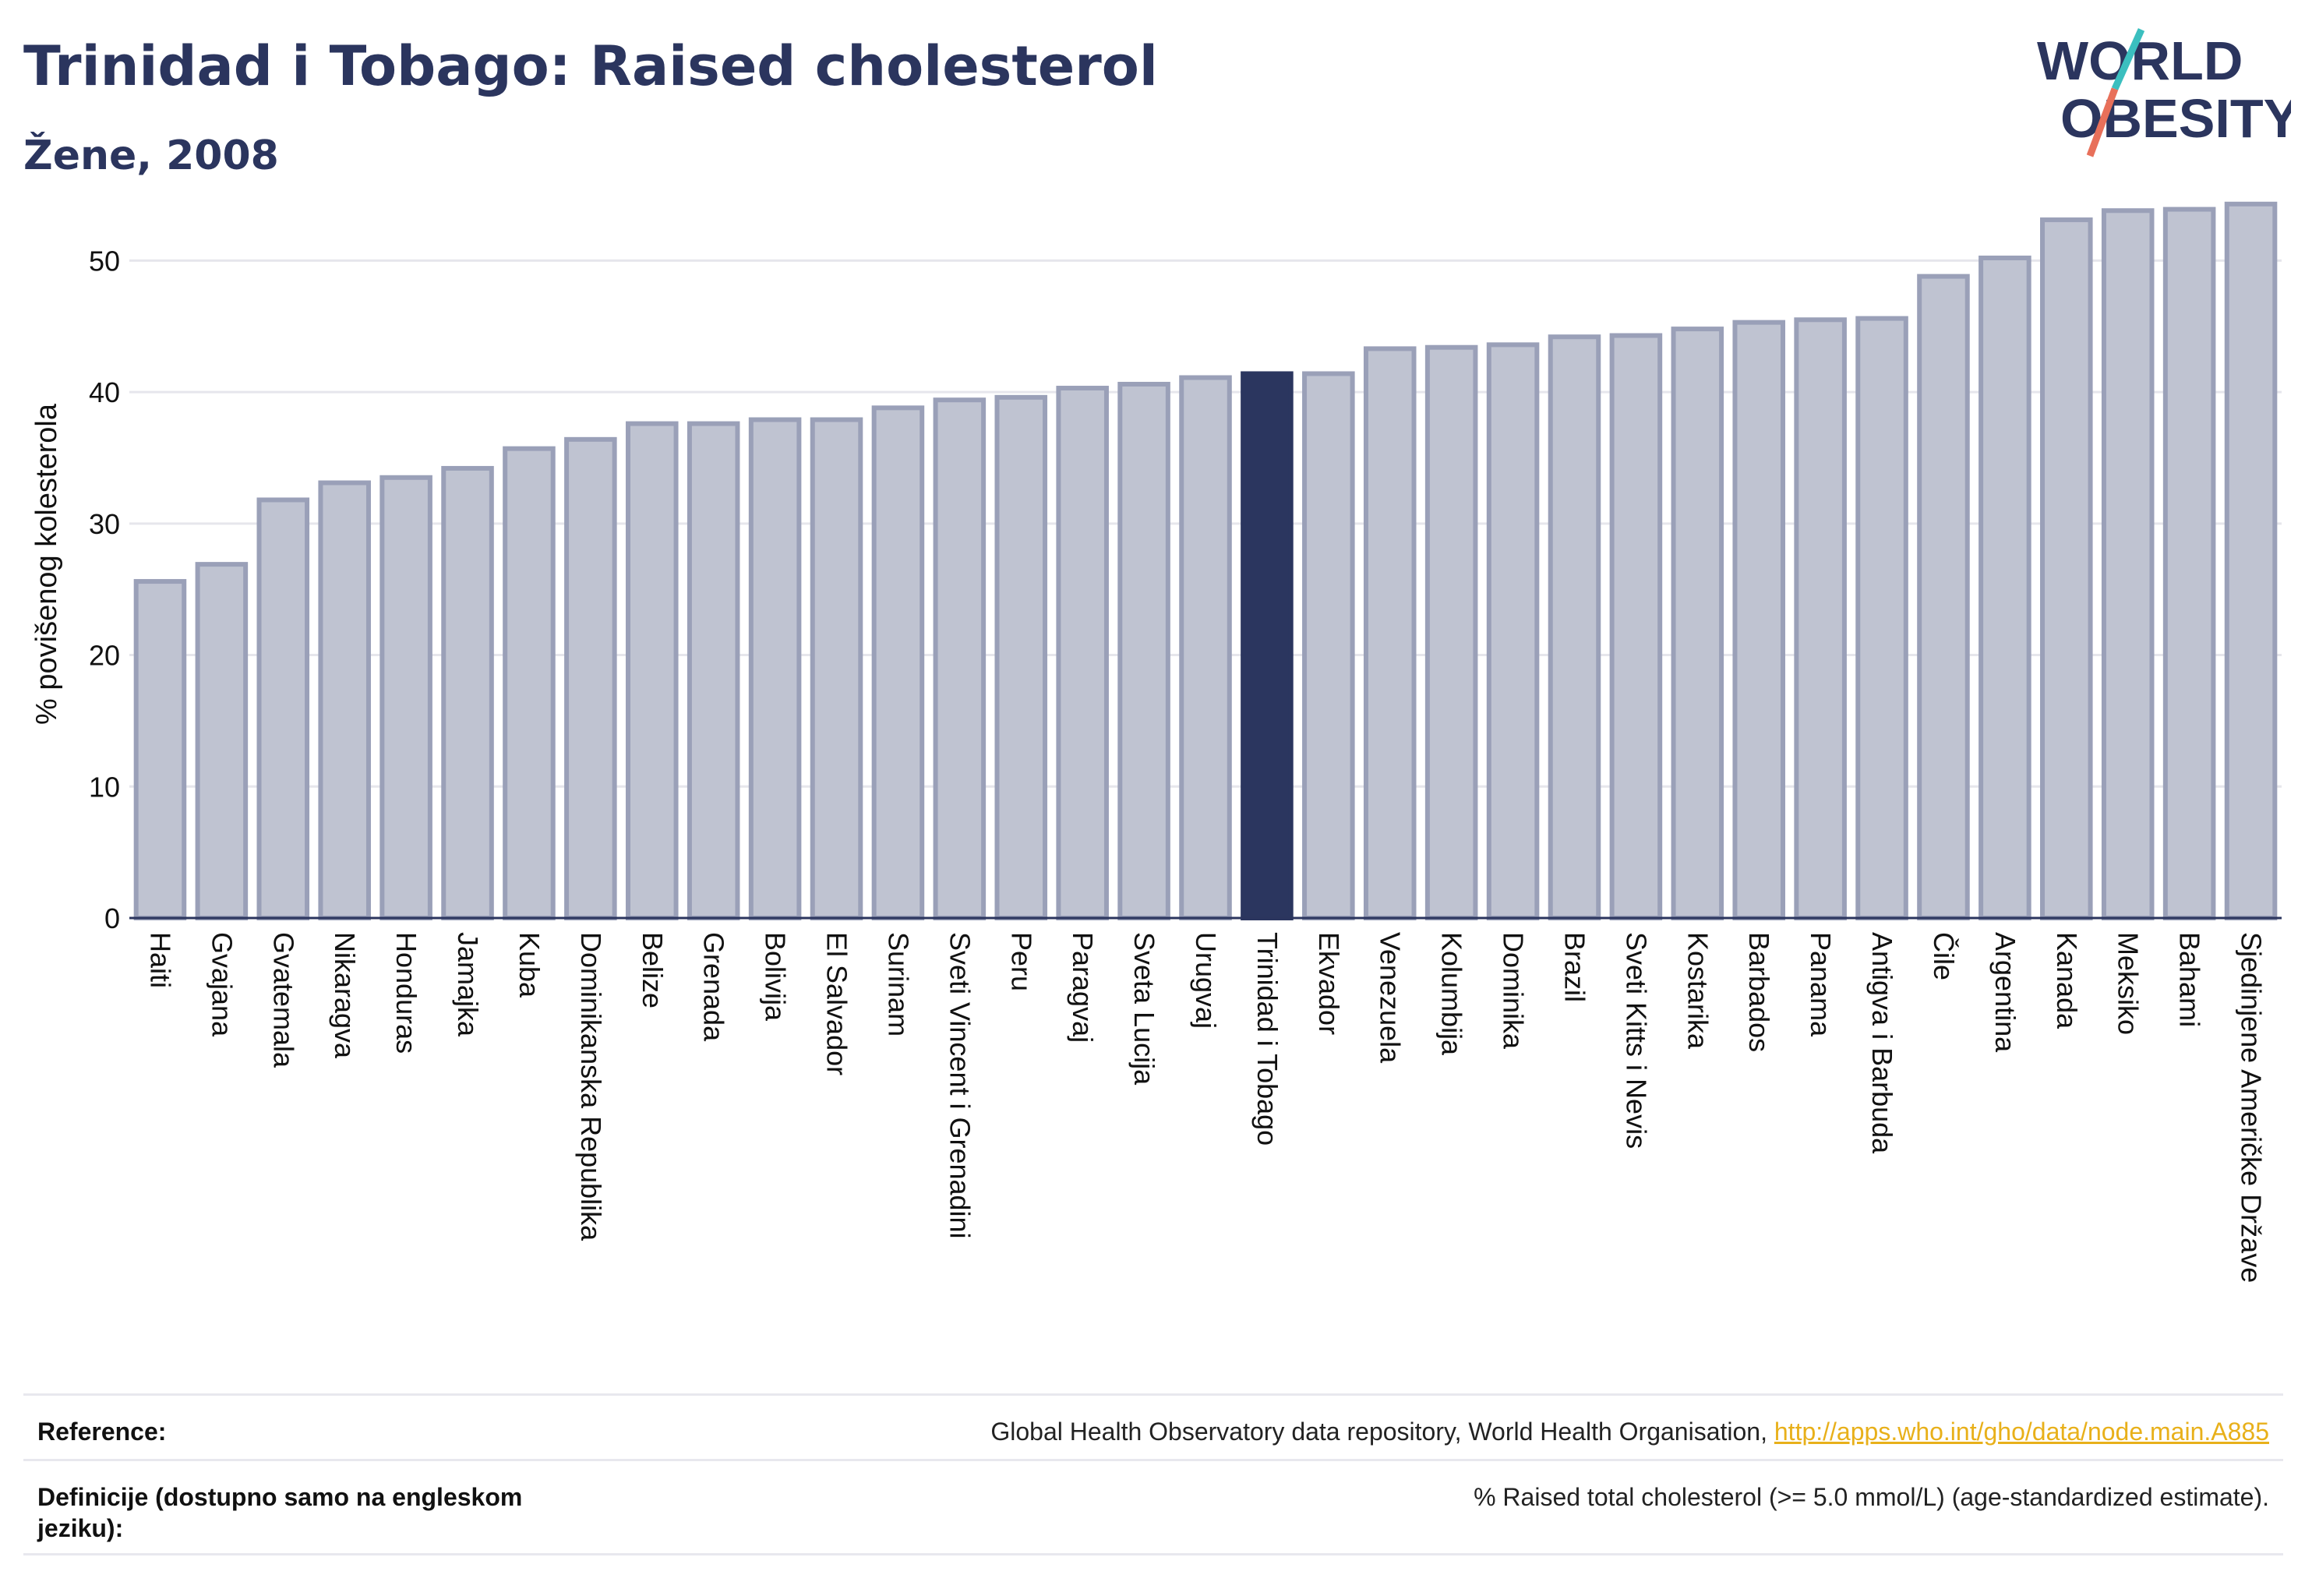 This screenshot has height=1596, width=2305. Describe the element at coordinates (160, 960) in the screenshot. I see `x-tick-label: Haiti` at that location.